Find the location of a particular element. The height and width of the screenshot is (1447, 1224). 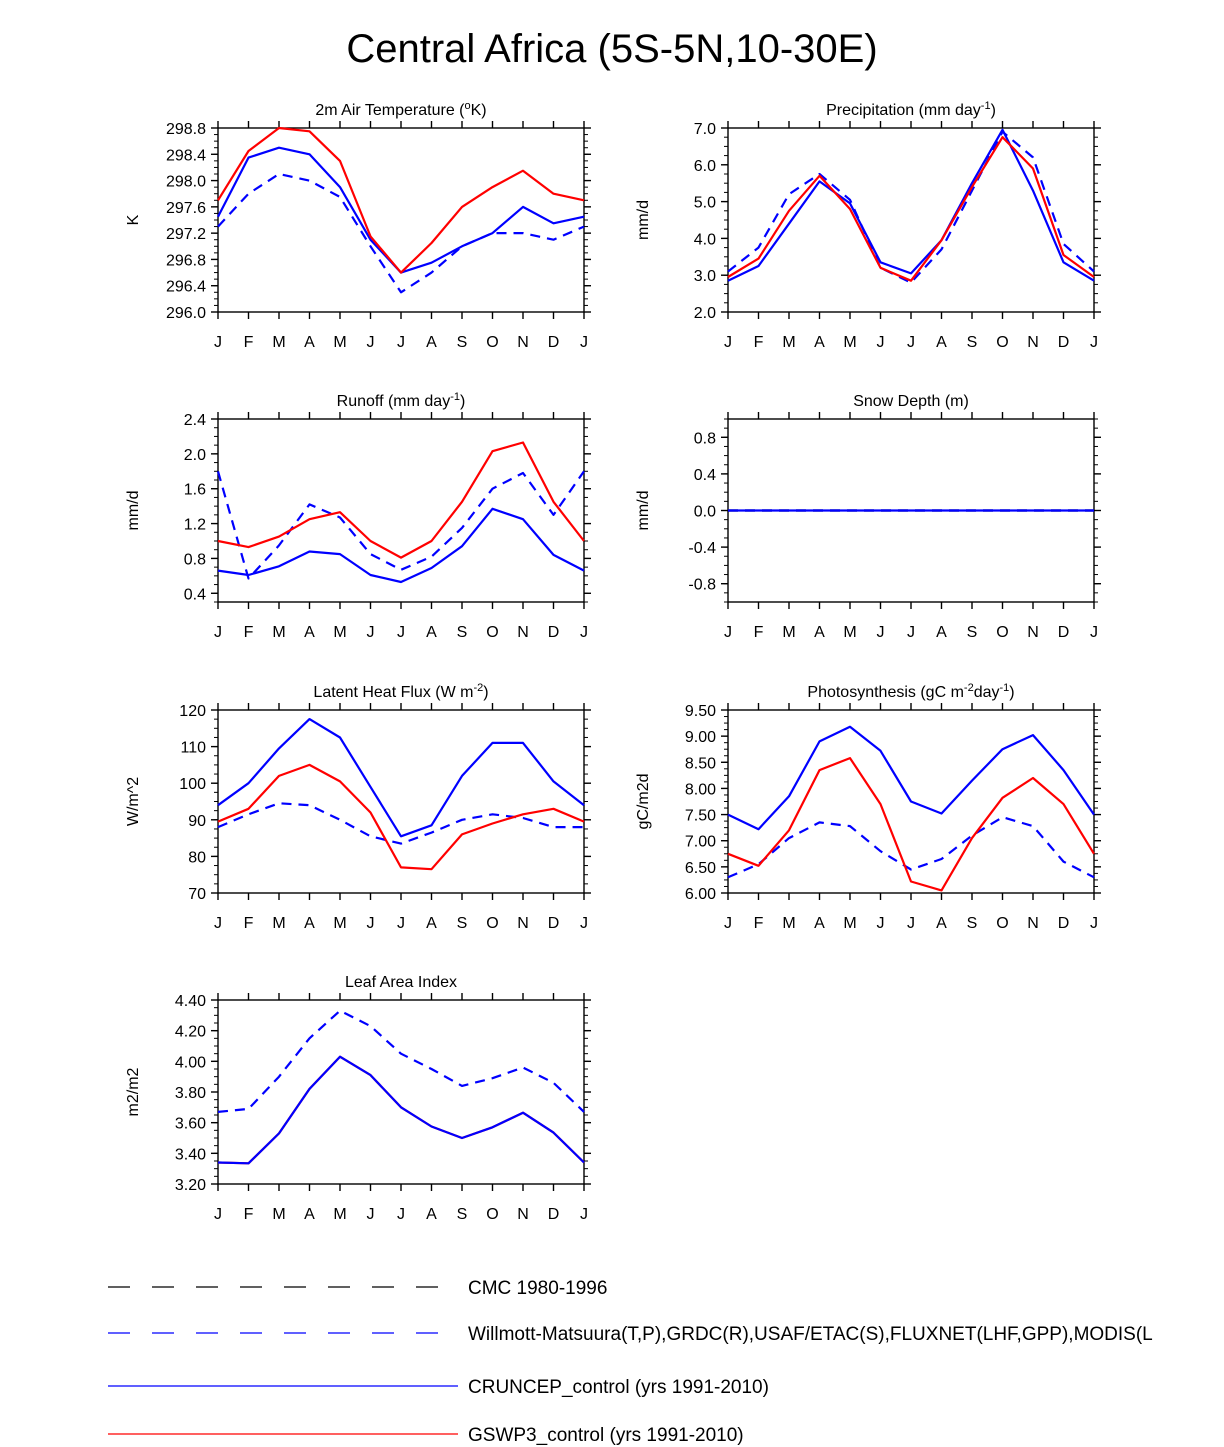

y-tick-label: 120 is located at coordinates (192, 711).